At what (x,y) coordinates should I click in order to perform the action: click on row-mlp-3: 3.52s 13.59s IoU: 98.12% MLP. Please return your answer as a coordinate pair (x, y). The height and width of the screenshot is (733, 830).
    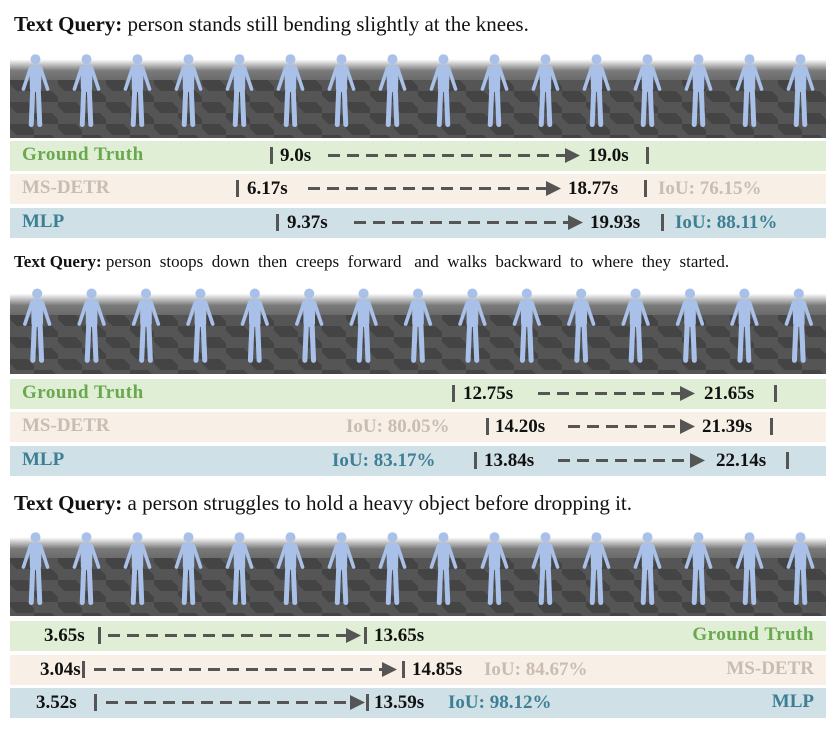
    Looking at the image, I should click on (418, 703).